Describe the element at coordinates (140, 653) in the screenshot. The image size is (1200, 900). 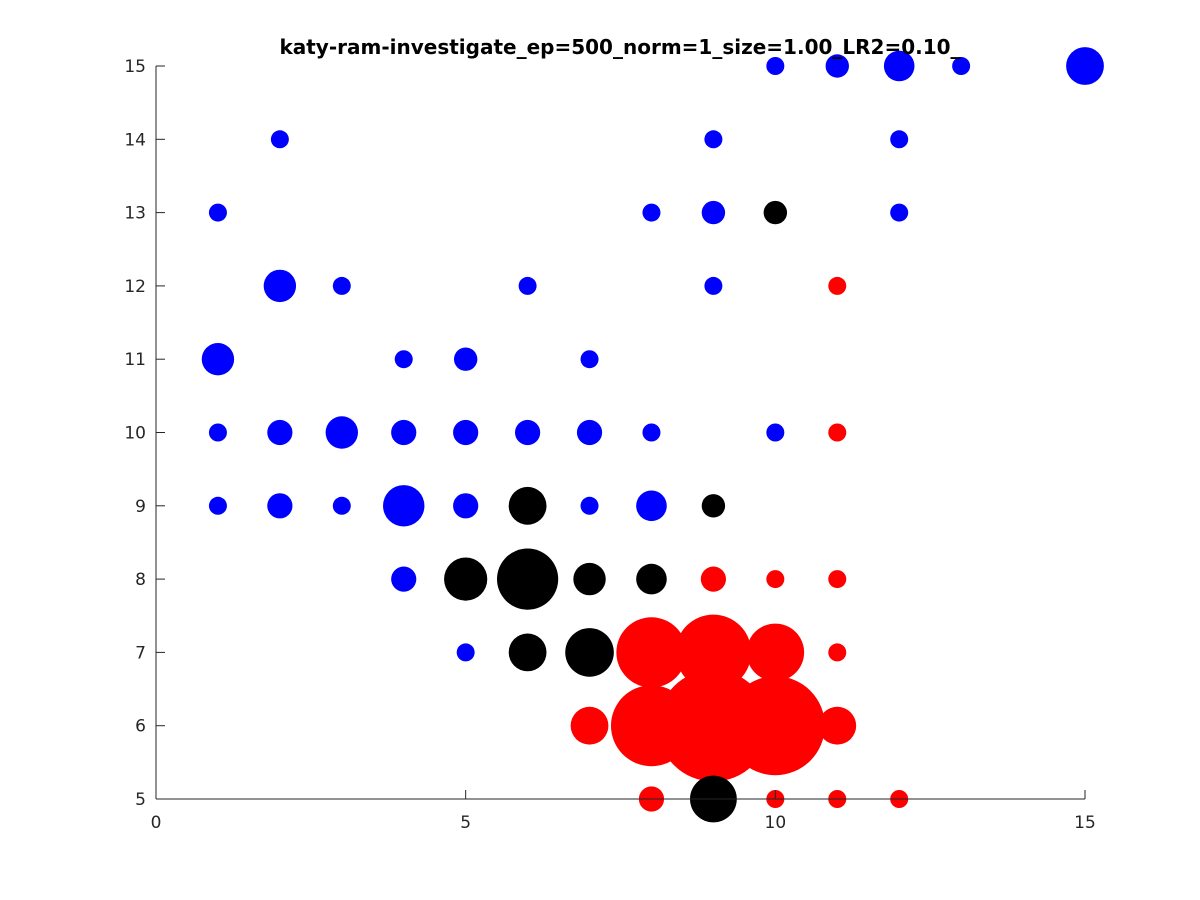
I see `y-tick-label: 7` at that location.